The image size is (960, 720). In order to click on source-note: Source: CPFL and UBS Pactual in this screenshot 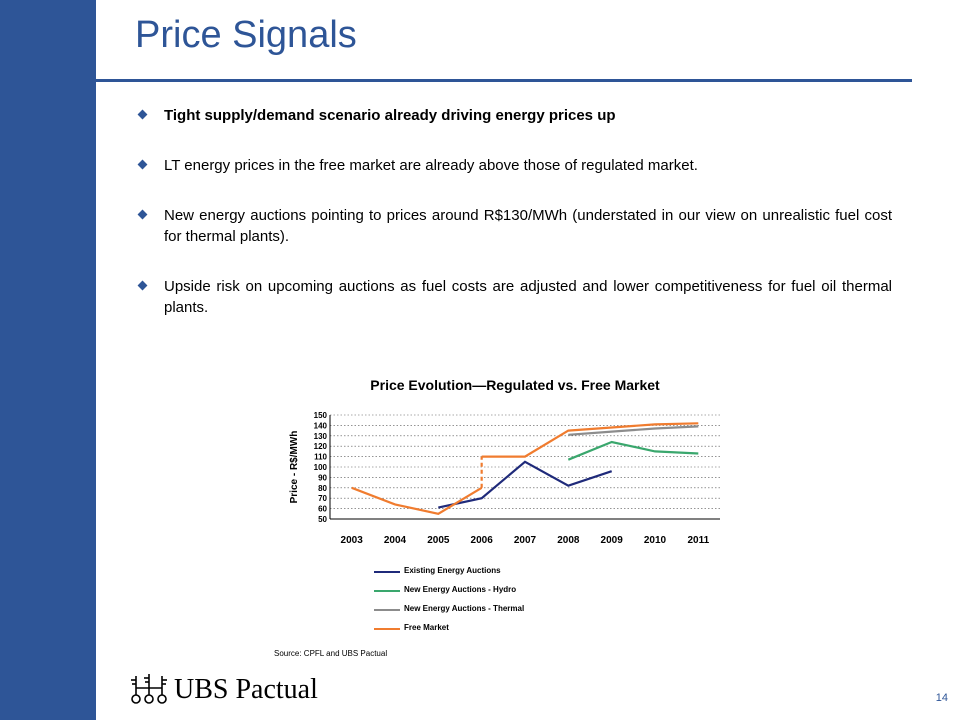, I will do `click(331, 653)`.